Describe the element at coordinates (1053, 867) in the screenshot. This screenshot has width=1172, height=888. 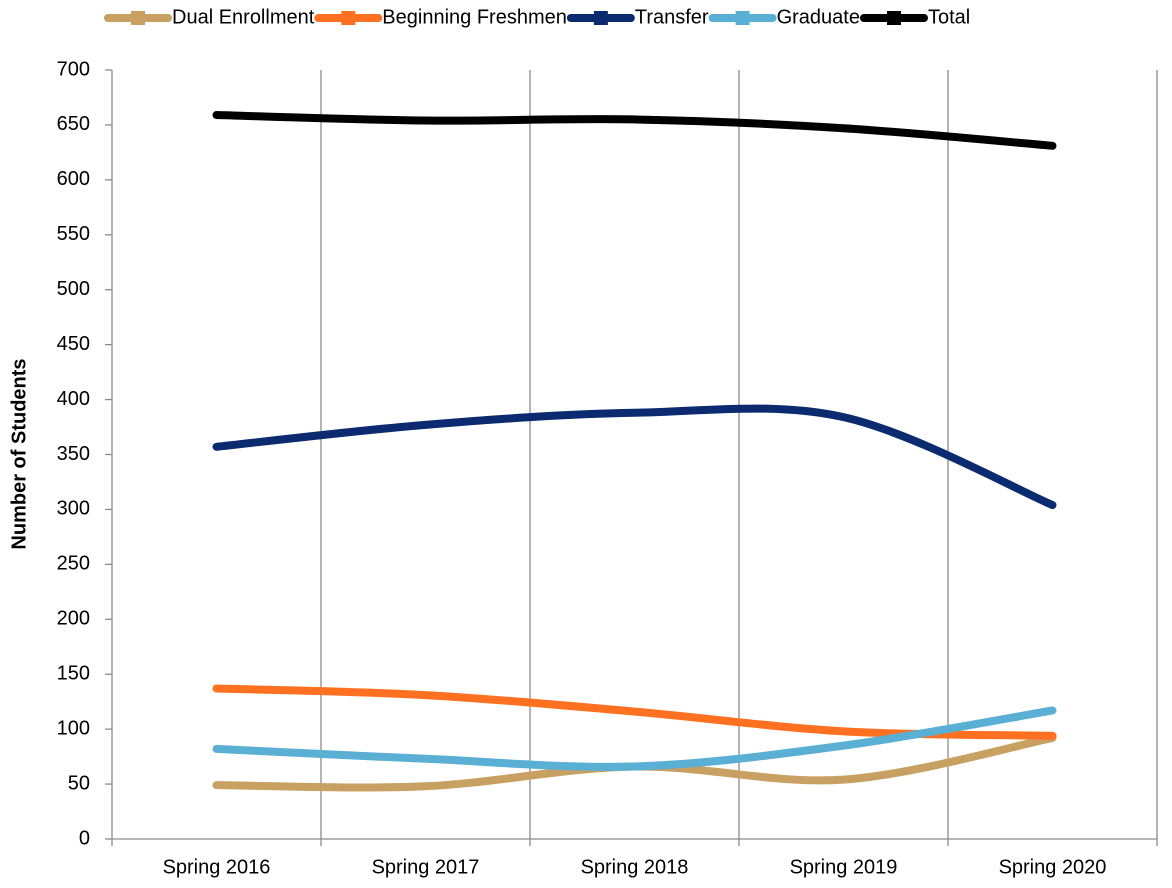
I see `x-tick-label: Spring 2020` at that location.